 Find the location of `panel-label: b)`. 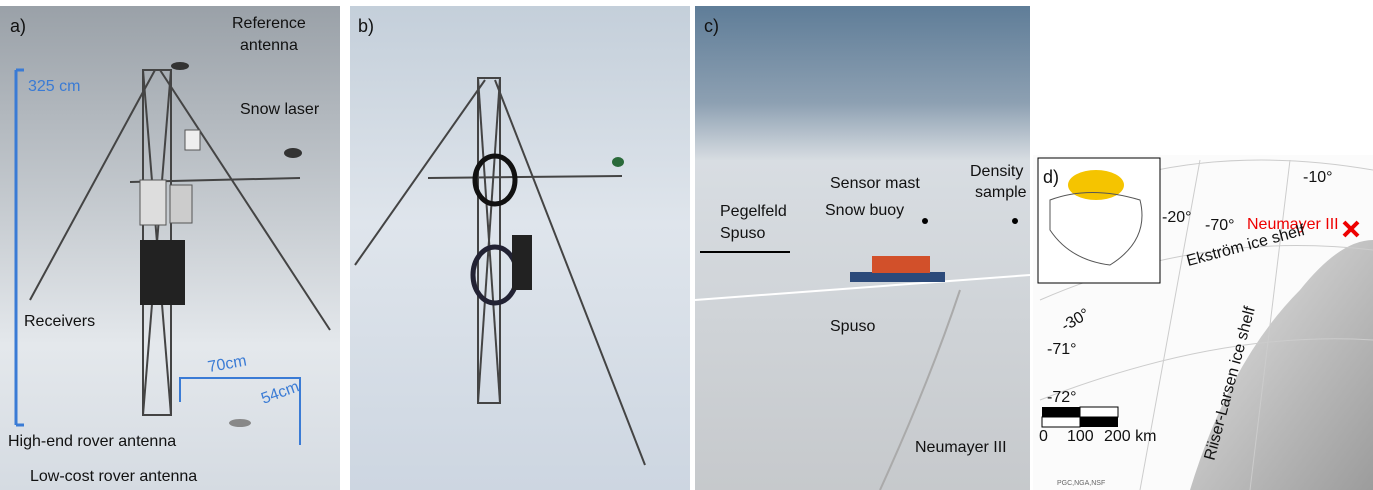

panel-label: b) is located at coordinates (366, 26).